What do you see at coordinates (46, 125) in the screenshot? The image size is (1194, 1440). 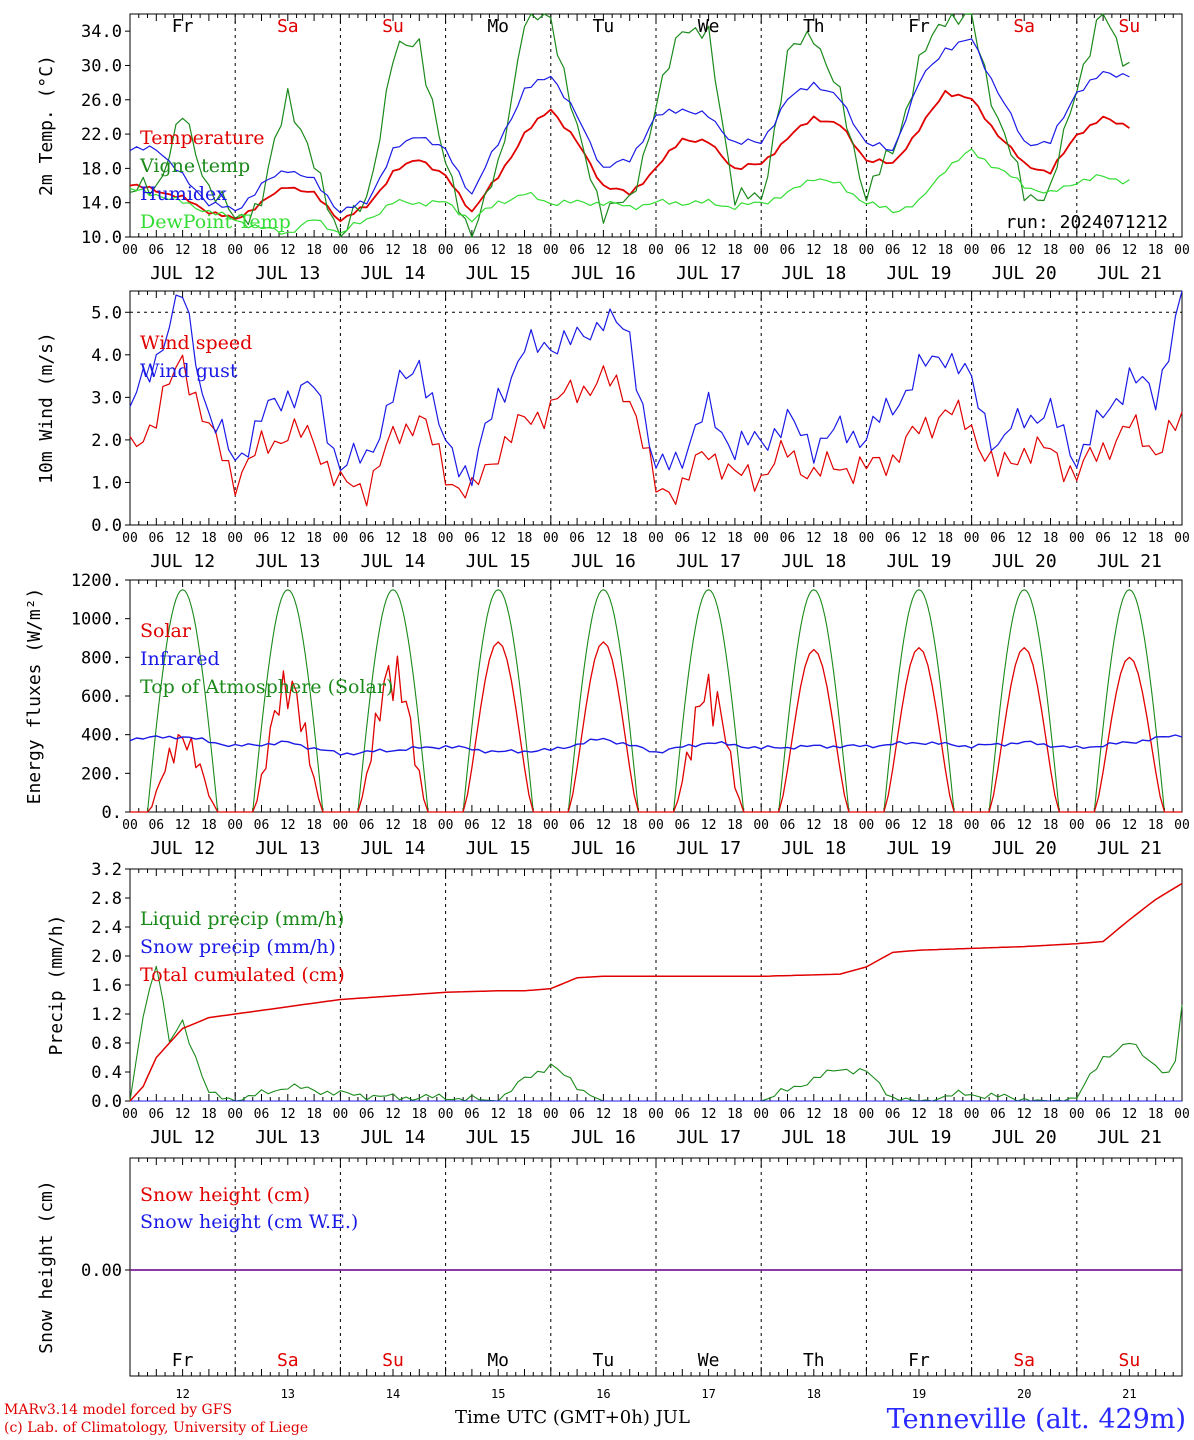 I see `y-axis-label: 2m Temp. (°C)` at bounding box center [46, 125].